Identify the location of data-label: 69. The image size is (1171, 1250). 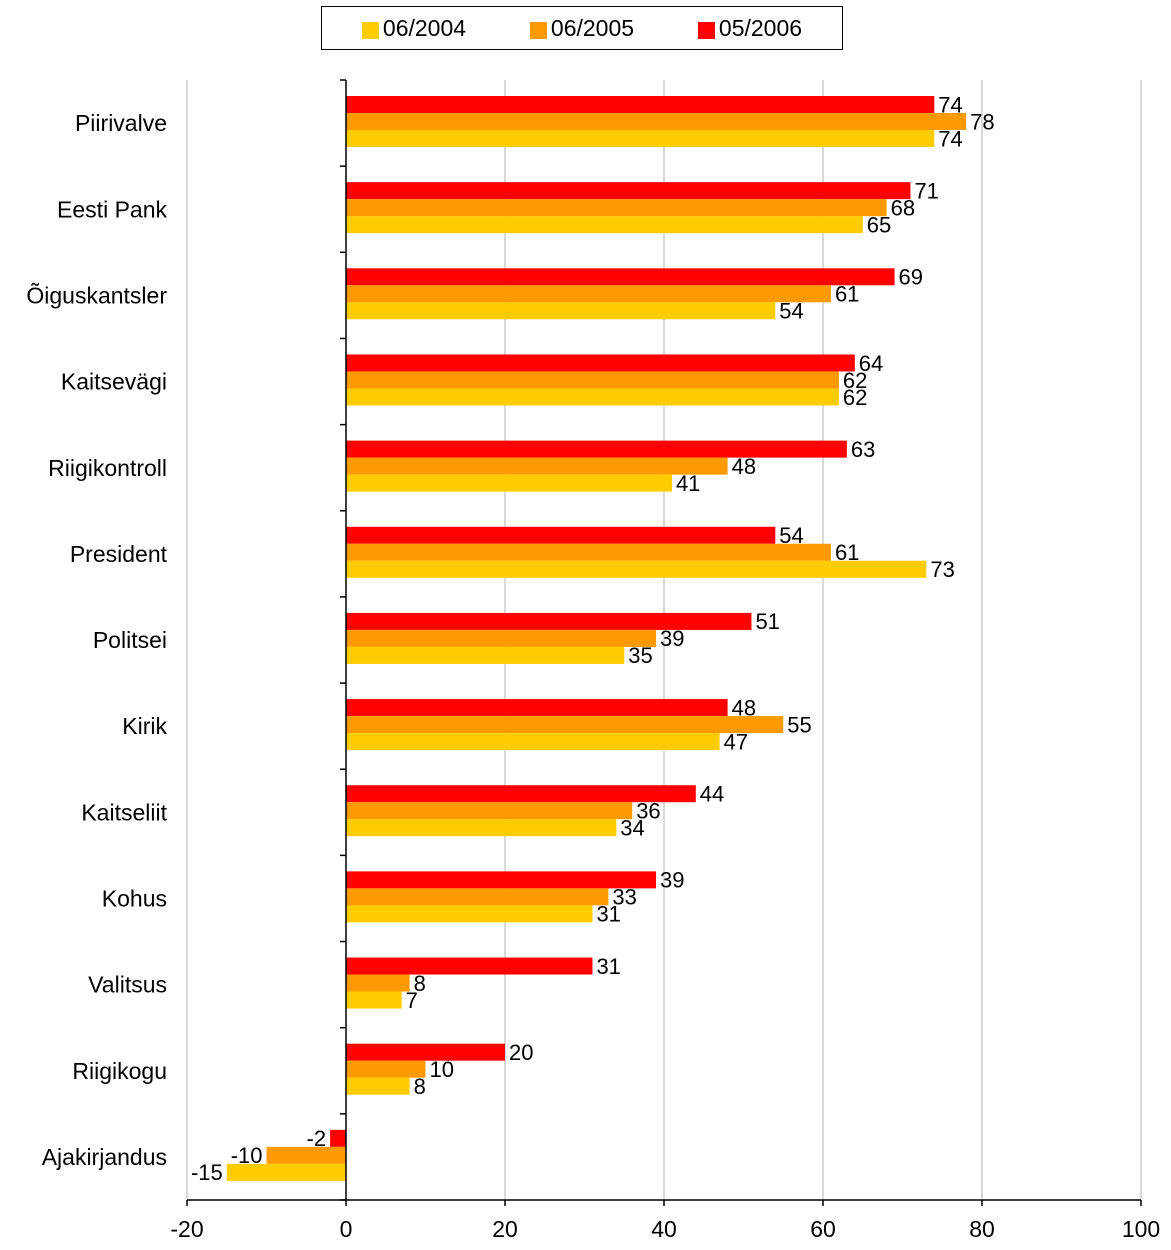
(911, 277).